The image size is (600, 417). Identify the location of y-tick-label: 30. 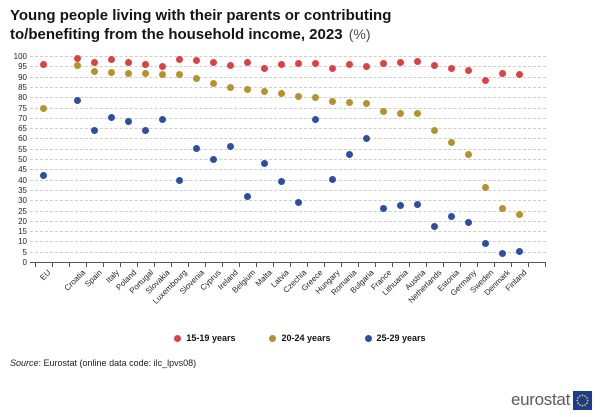
(22, 201).